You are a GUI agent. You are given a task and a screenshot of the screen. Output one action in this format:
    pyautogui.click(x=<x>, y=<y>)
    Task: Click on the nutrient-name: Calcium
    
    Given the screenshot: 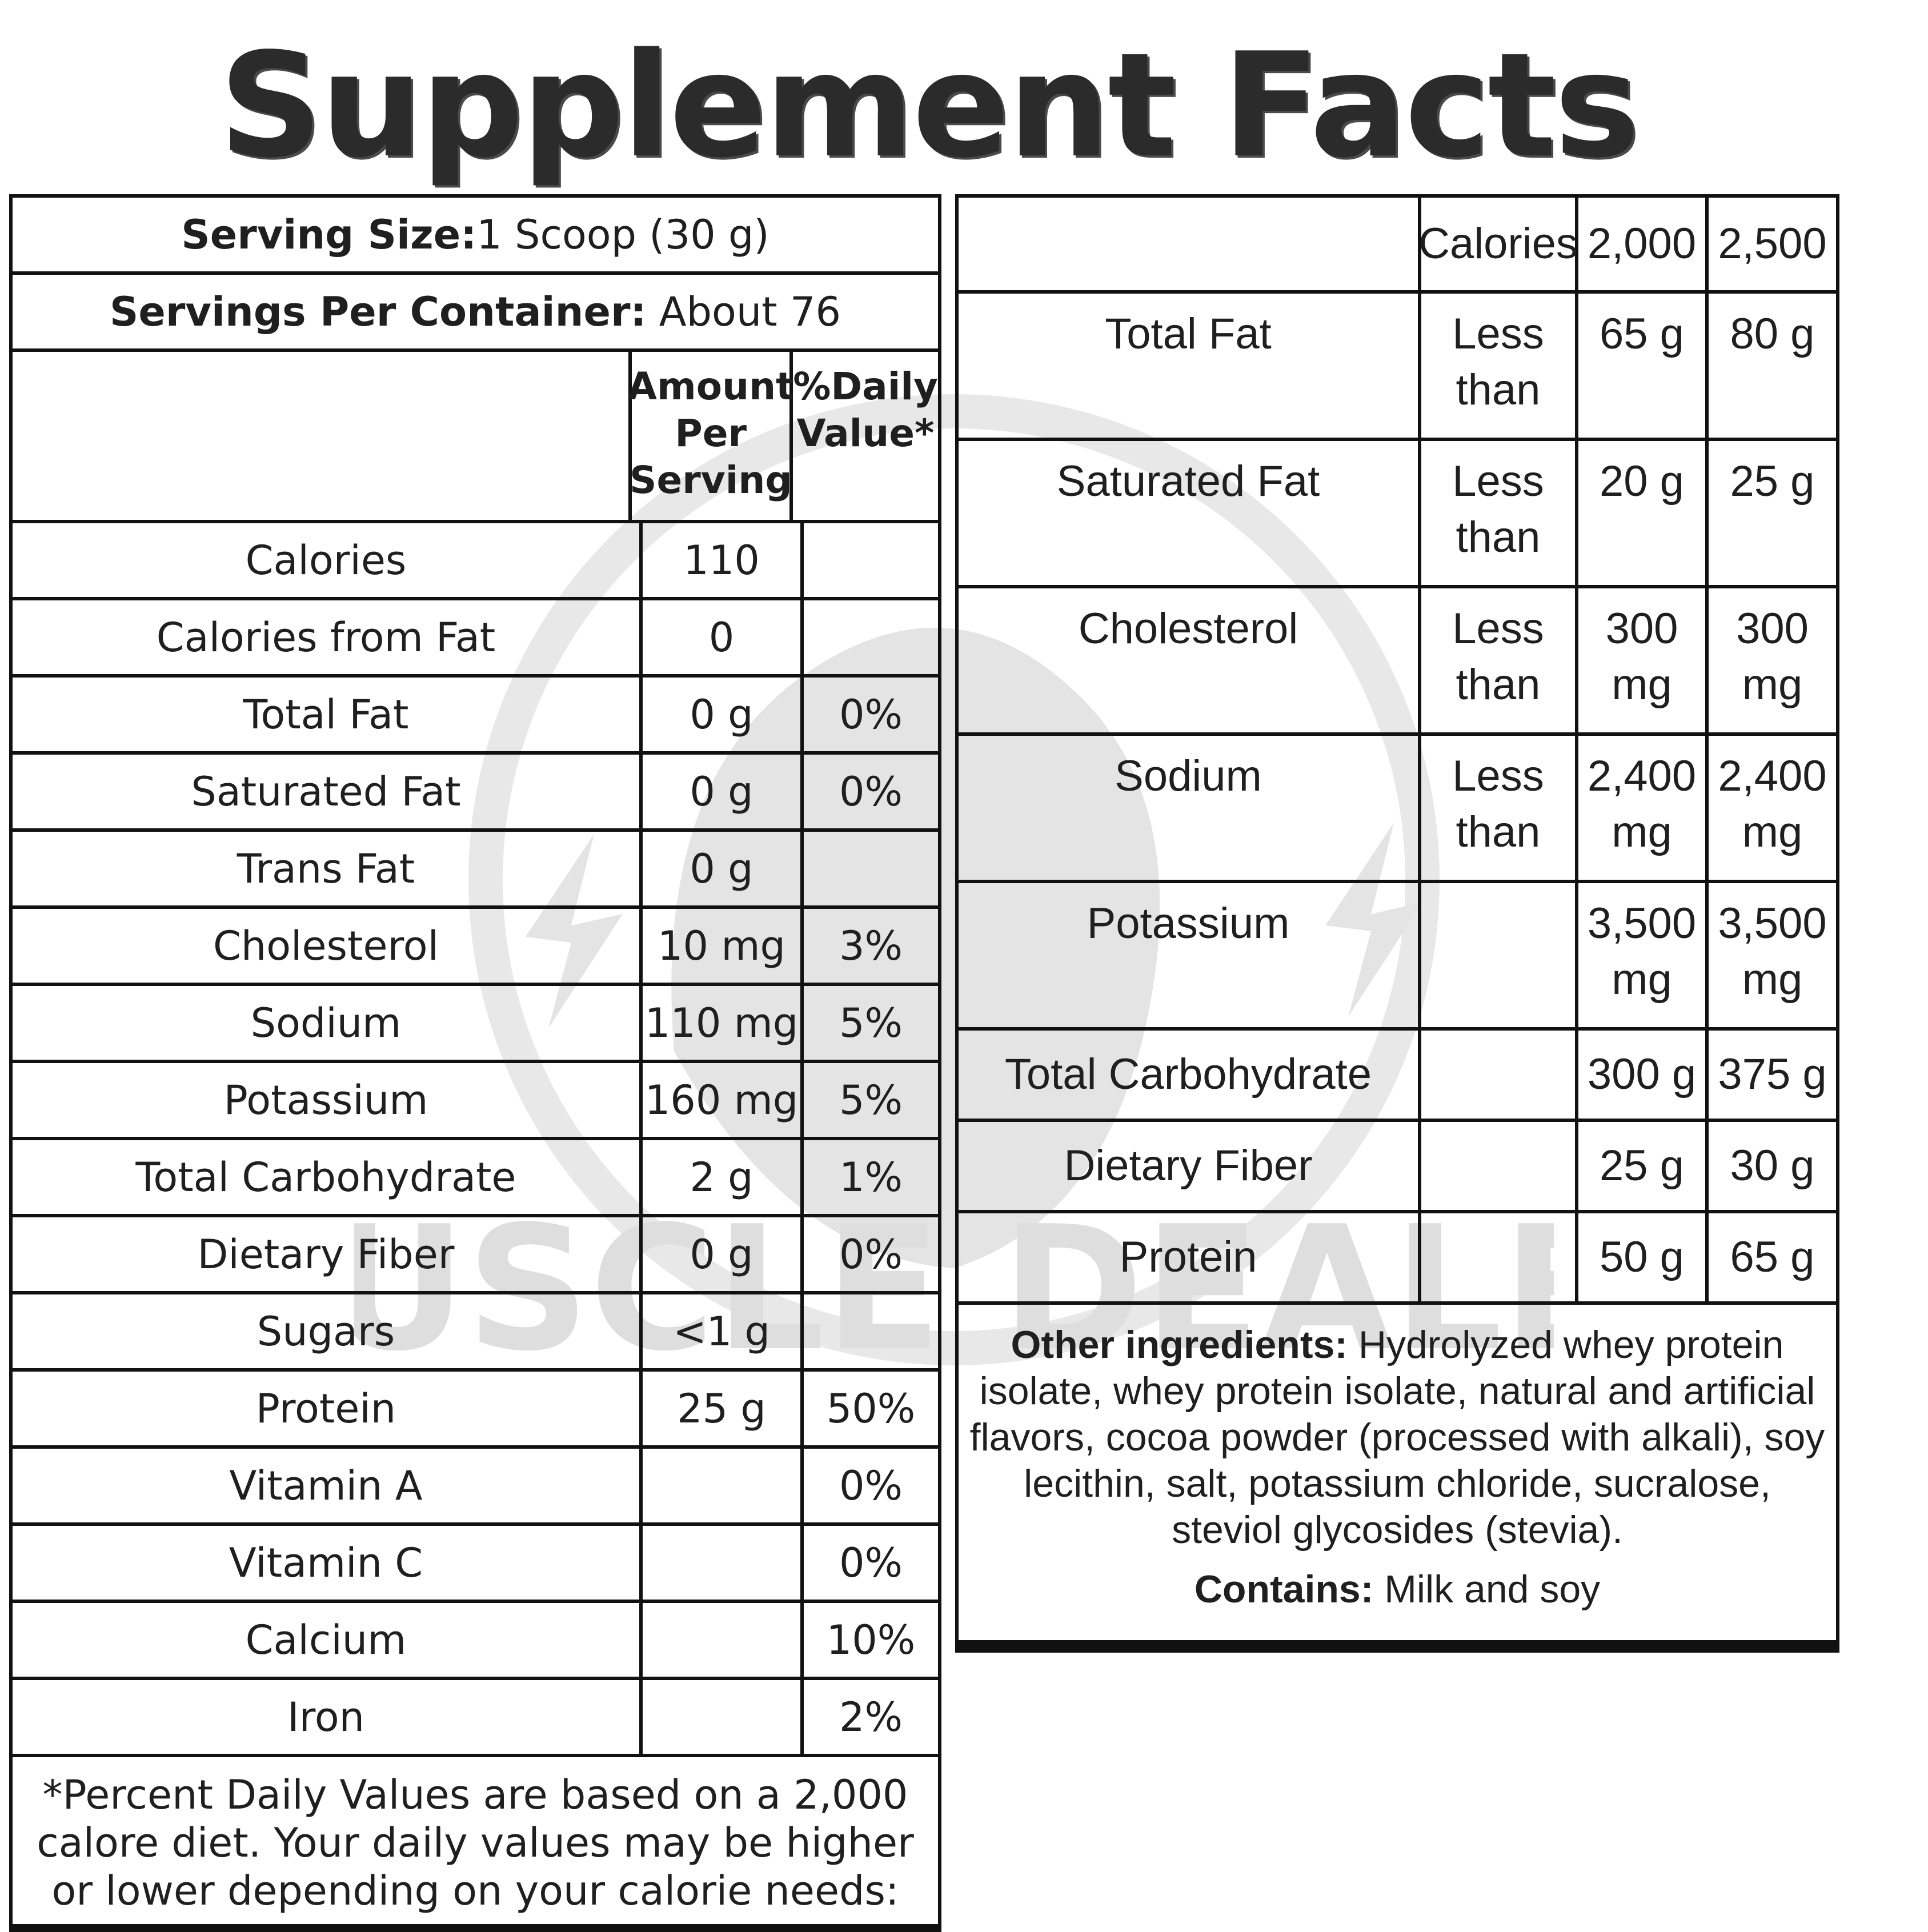 What is the action you would take?
    pyautogui.click(x=328, y=1640)
    